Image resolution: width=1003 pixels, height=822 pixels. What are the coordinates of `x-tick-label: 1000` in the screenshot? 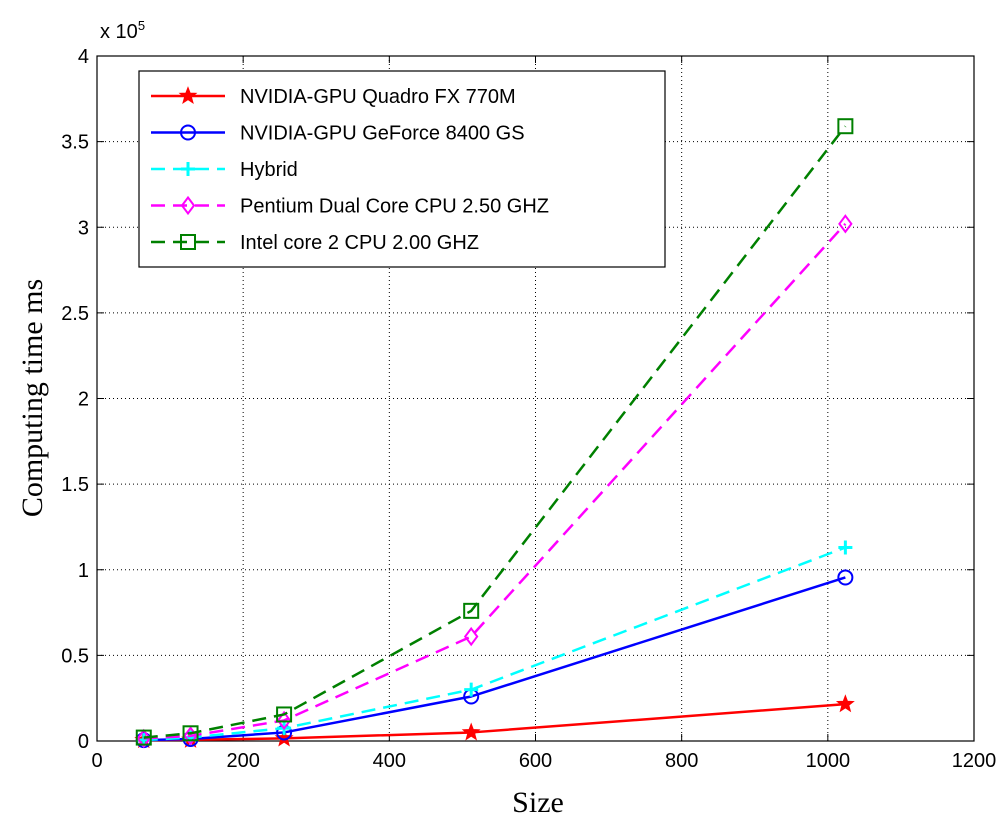 It's located at (828, 761).